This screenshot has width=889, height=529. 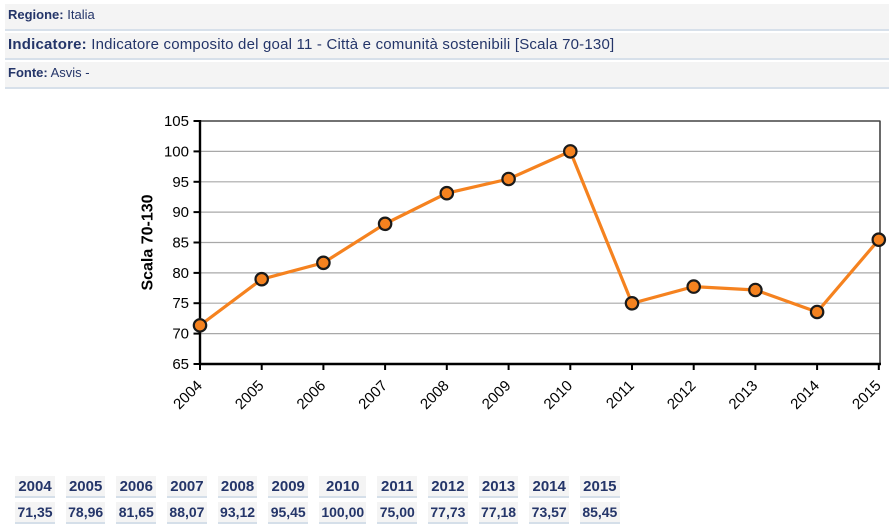 I want to click on svg-text: 2015, so click(x=867, y=395).